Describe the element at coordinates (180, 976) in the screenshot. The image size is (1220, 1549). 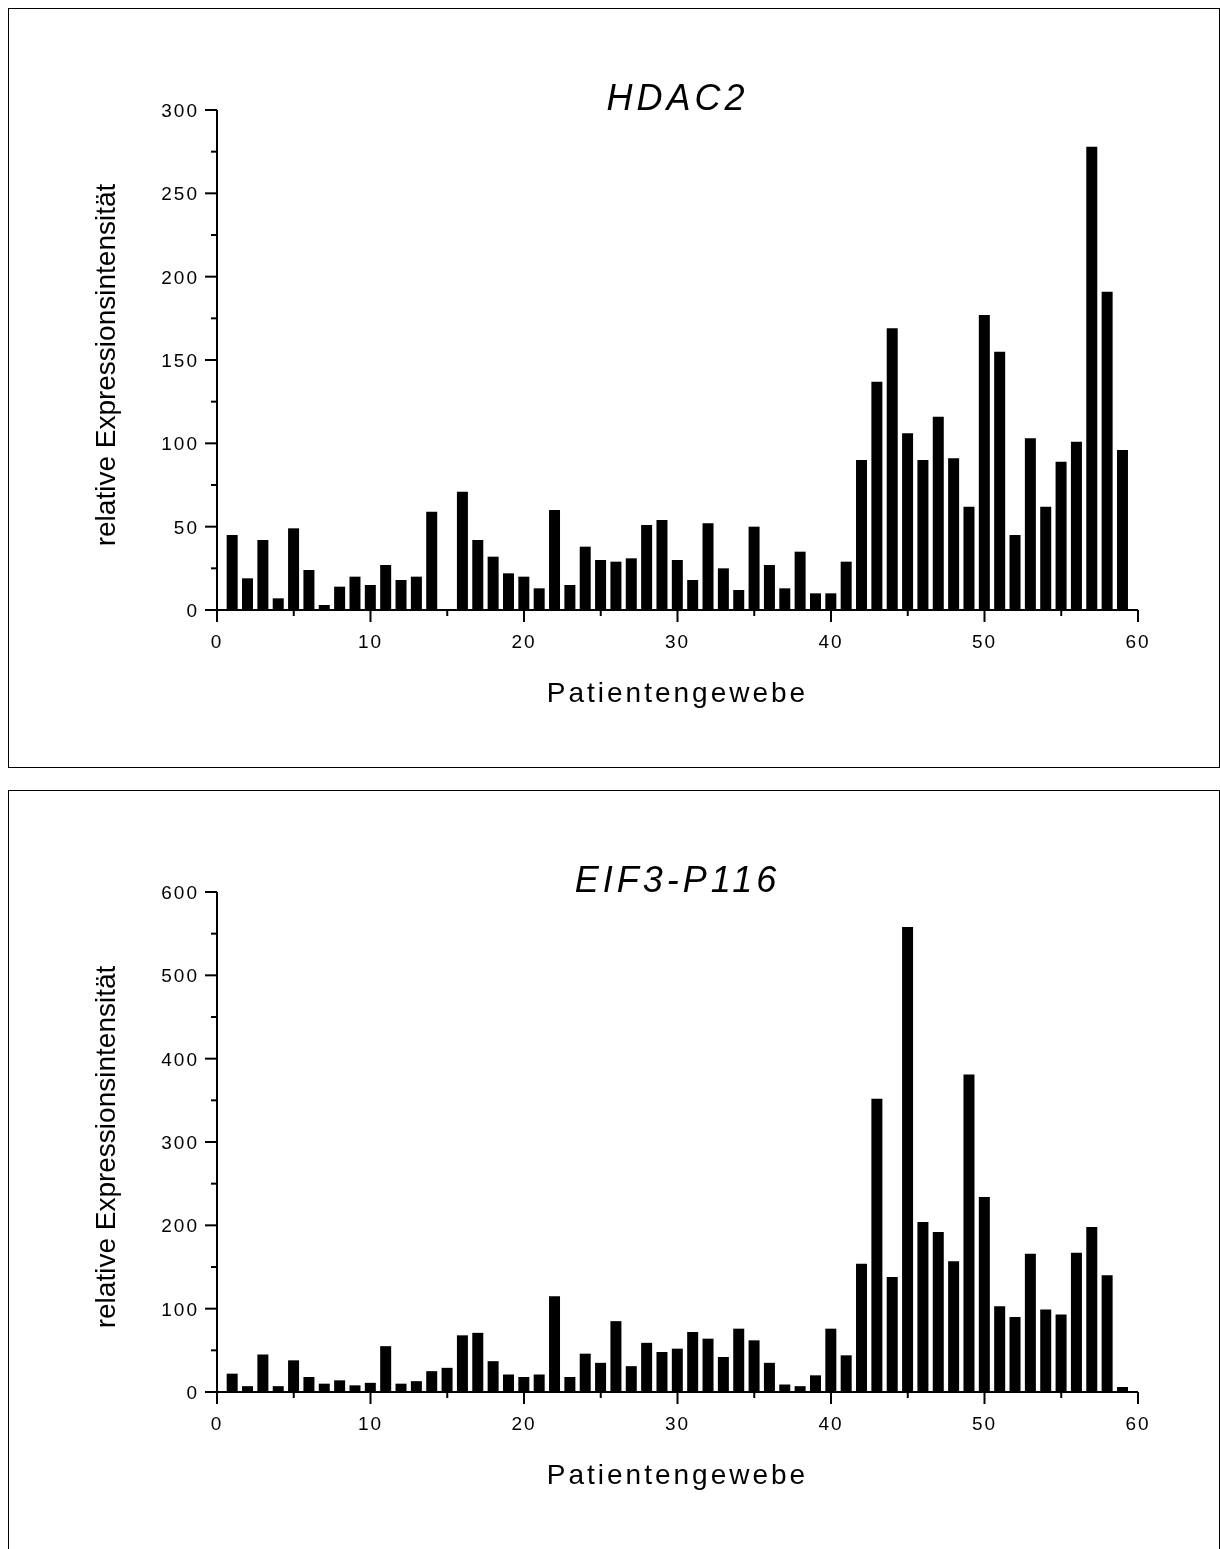
I see `y-tick-label: 500` at that location.